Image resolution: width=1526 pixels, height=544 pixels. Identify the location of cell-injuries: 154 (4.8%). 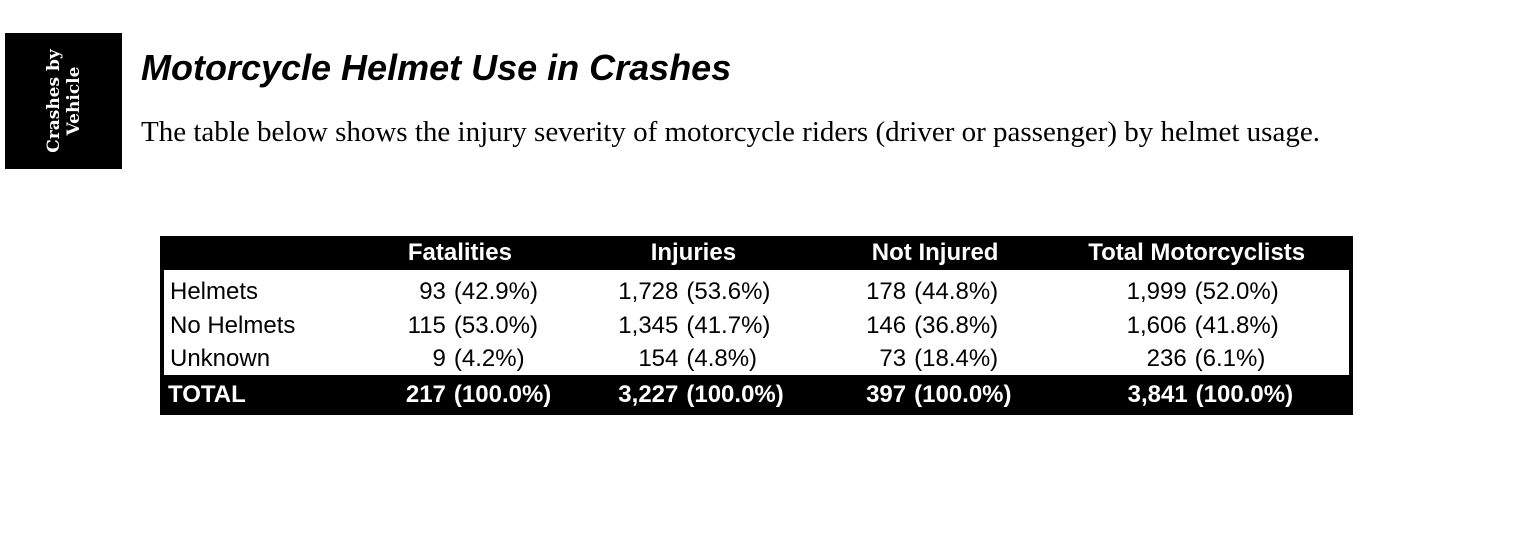
(693, 358).